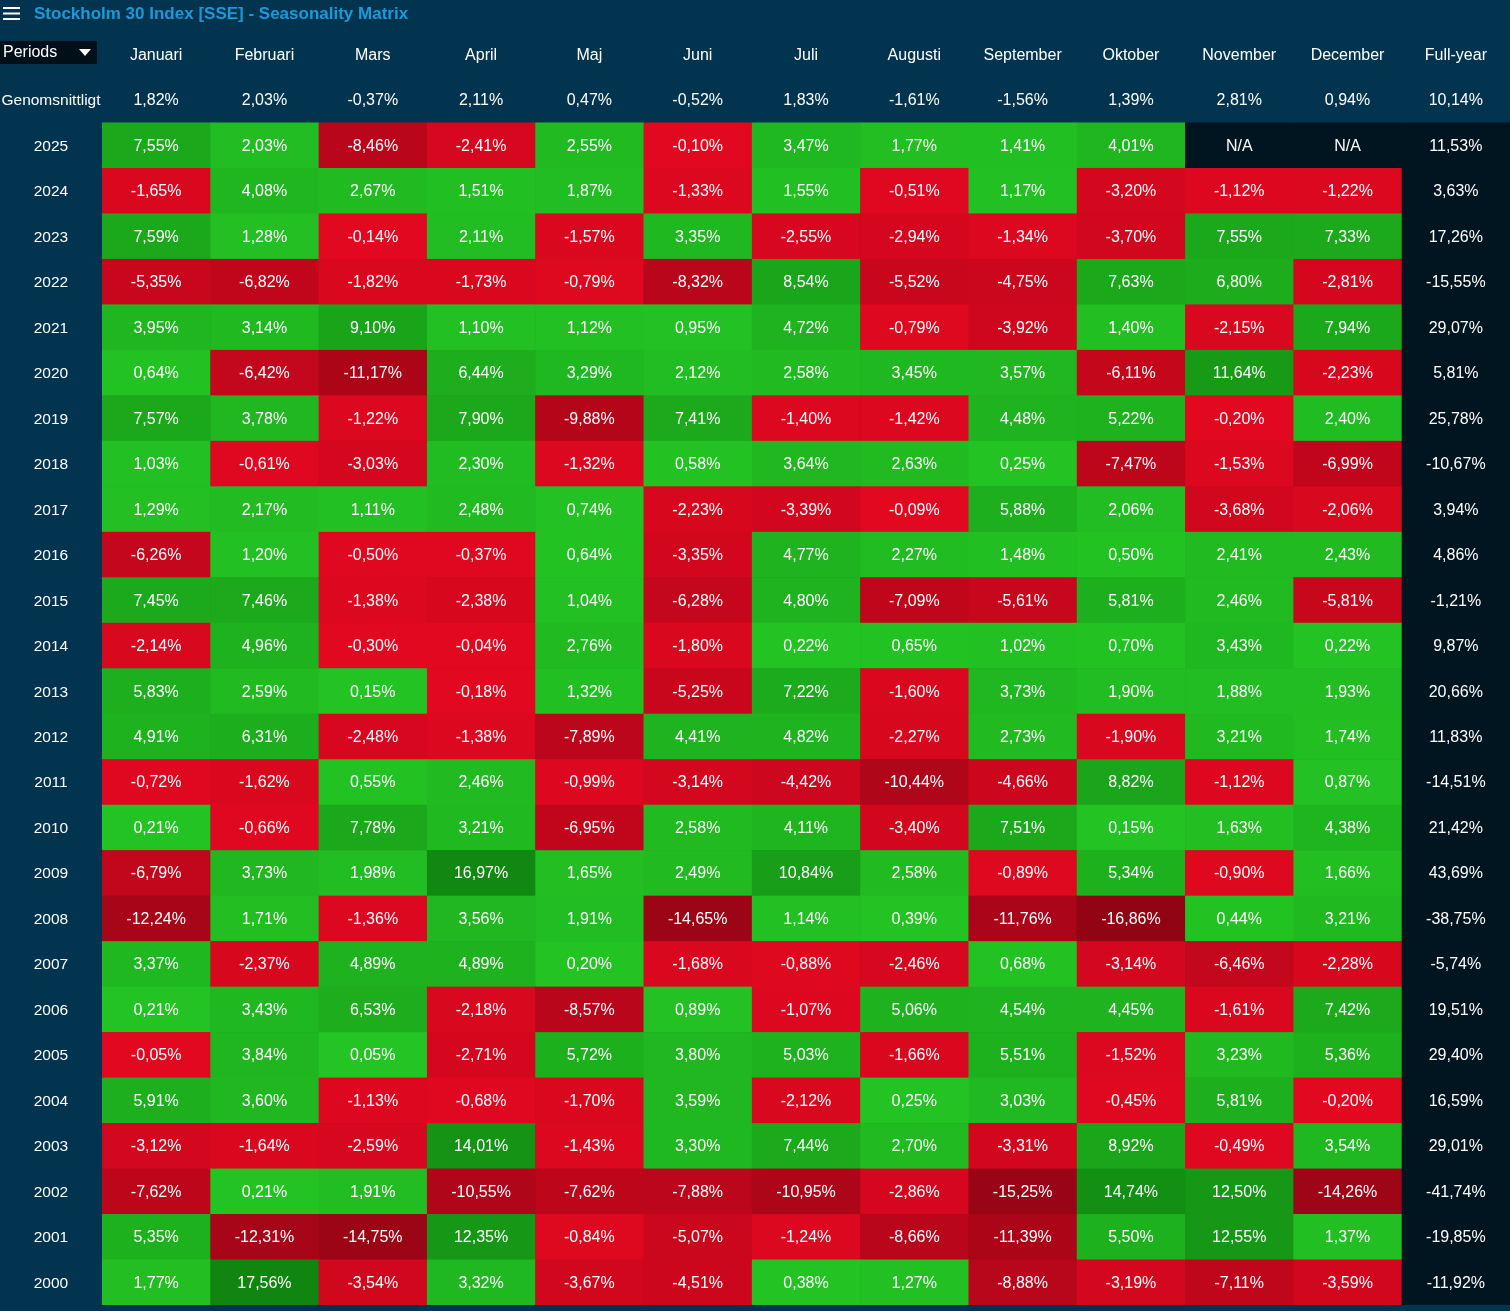  What do you see at coordinates (589, 100) in the screenshot?
I see `data-label: 0,47%` at bounding box center [589, 100].